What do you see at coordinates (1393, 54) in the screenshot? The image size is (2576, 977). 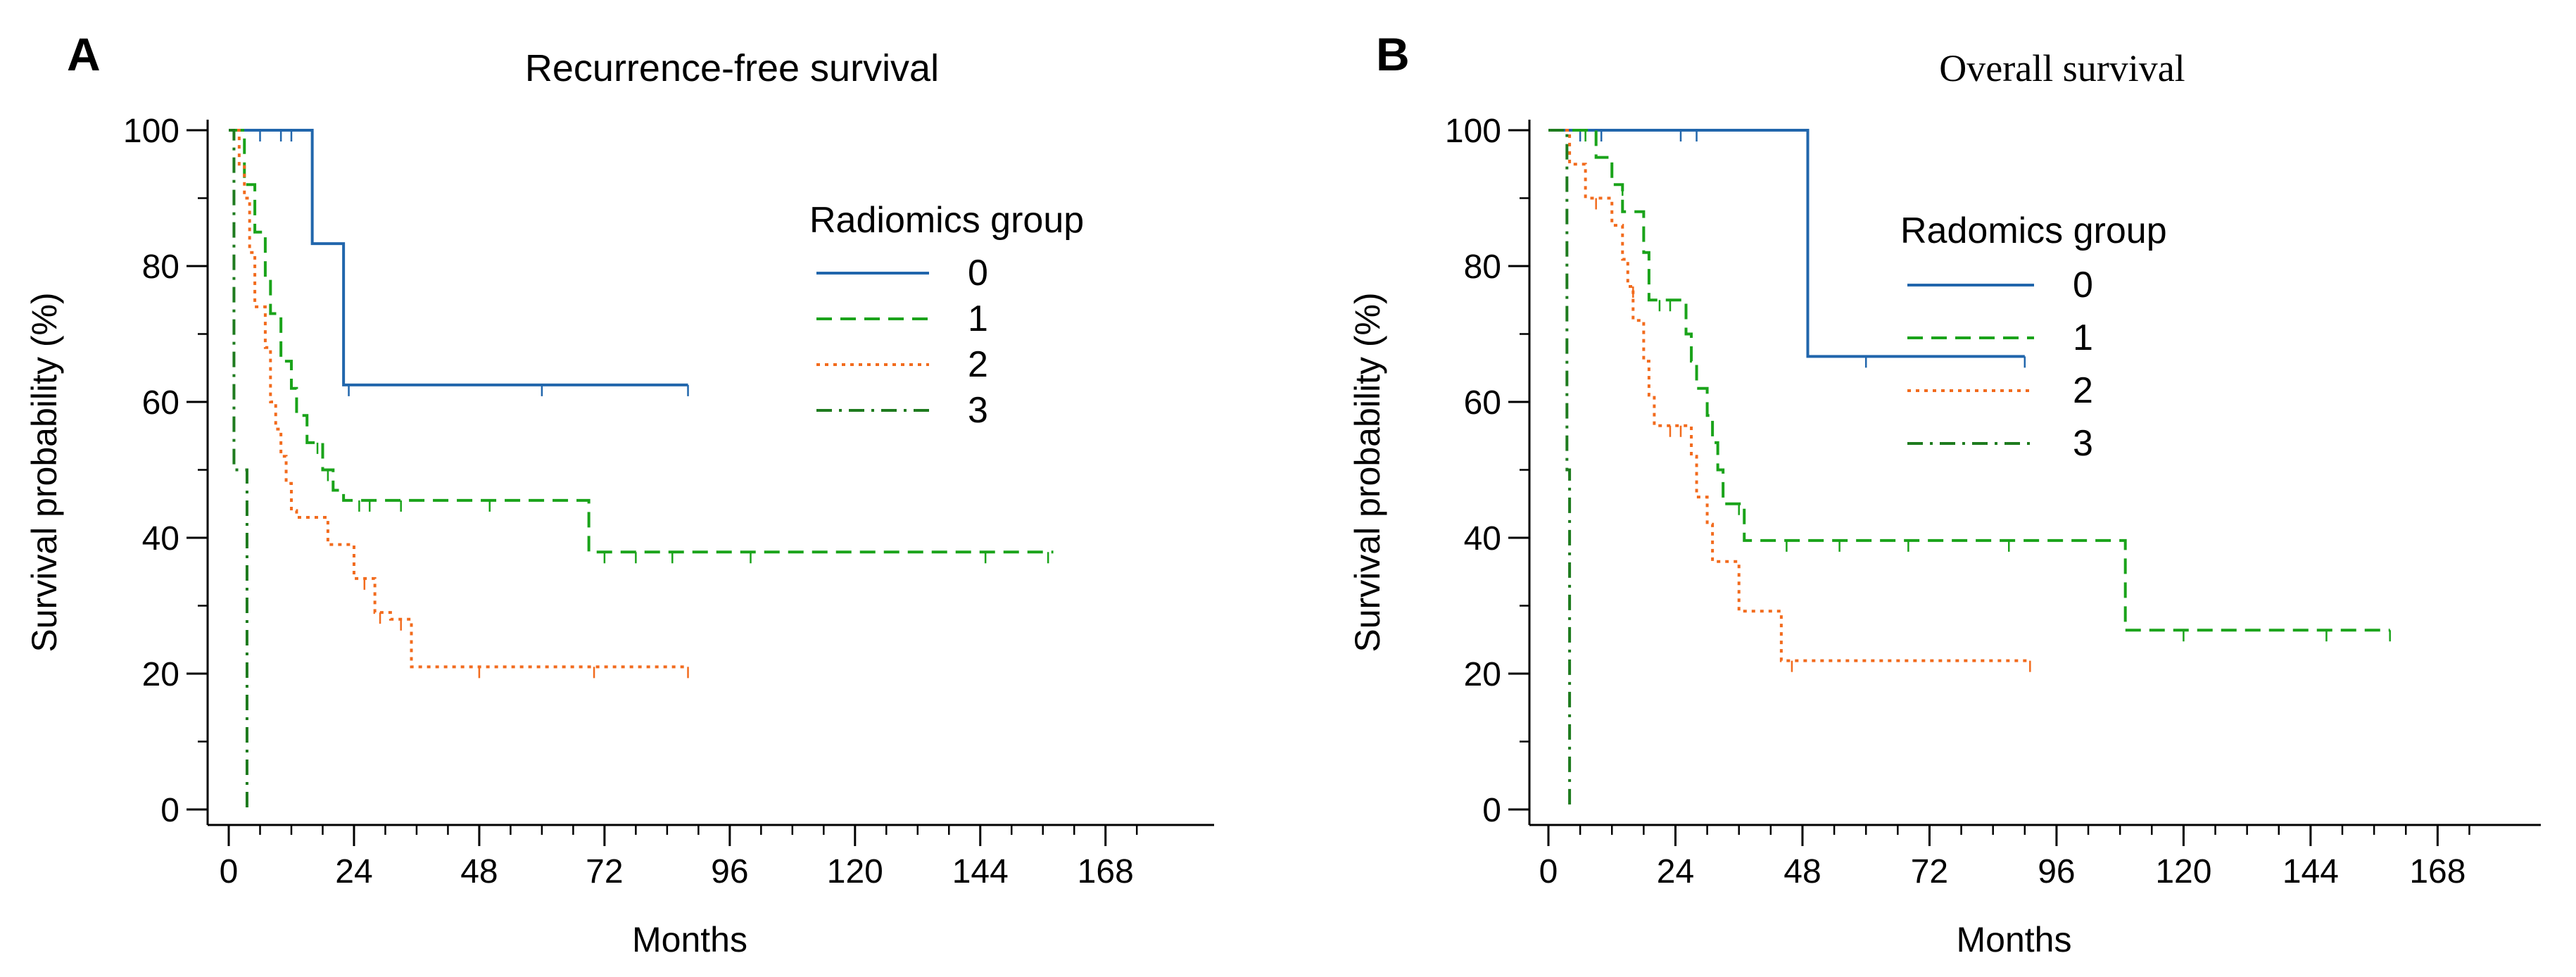 I see `panel-label: B` at bounding box center [1393, 54].